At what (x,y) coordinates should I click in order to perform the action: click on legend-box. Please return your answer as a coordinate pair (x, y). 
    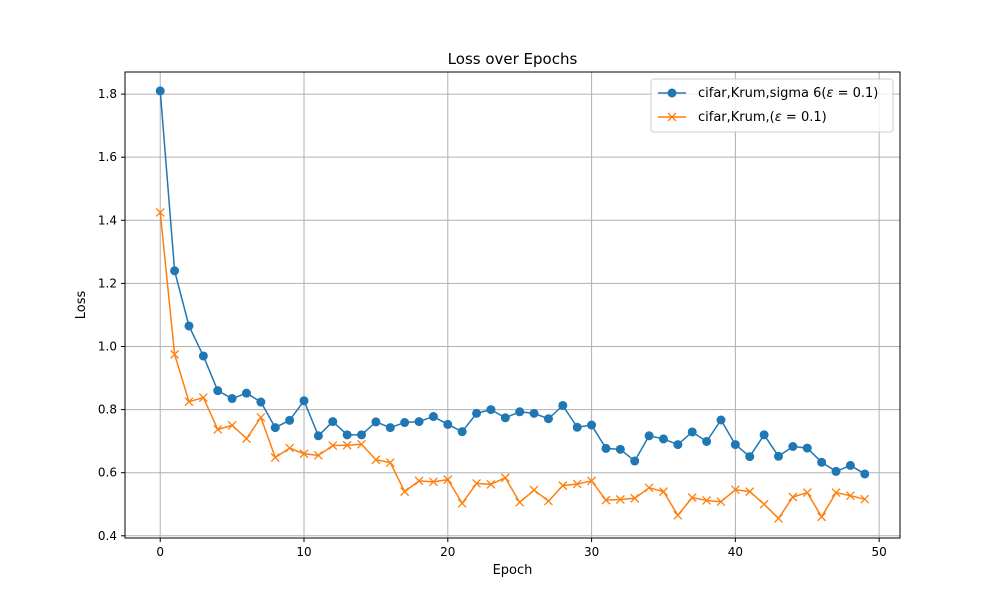
    Looking at the image, I should click on (772, 105).